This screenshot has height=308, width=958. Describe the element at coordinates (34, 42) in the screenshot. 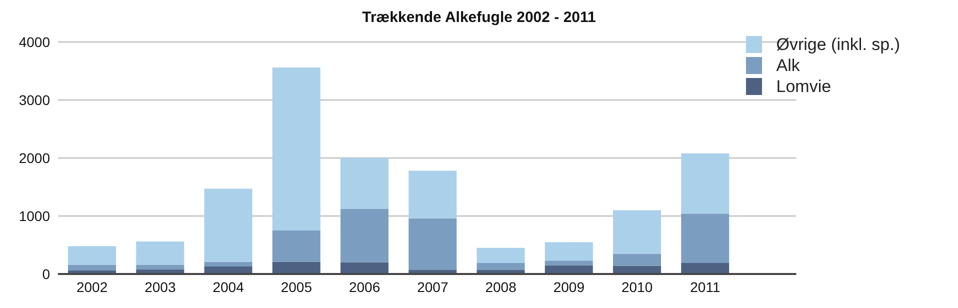

I see `y-tick-label: 4000` at that location.